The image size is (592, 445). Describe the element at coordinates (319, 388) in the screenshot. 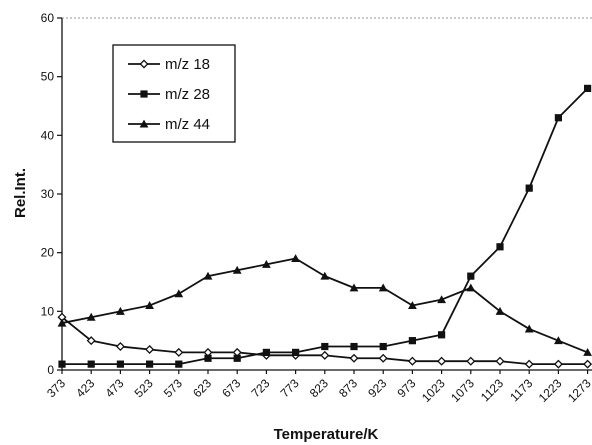

I see `x-tick-label: 823` at that location.